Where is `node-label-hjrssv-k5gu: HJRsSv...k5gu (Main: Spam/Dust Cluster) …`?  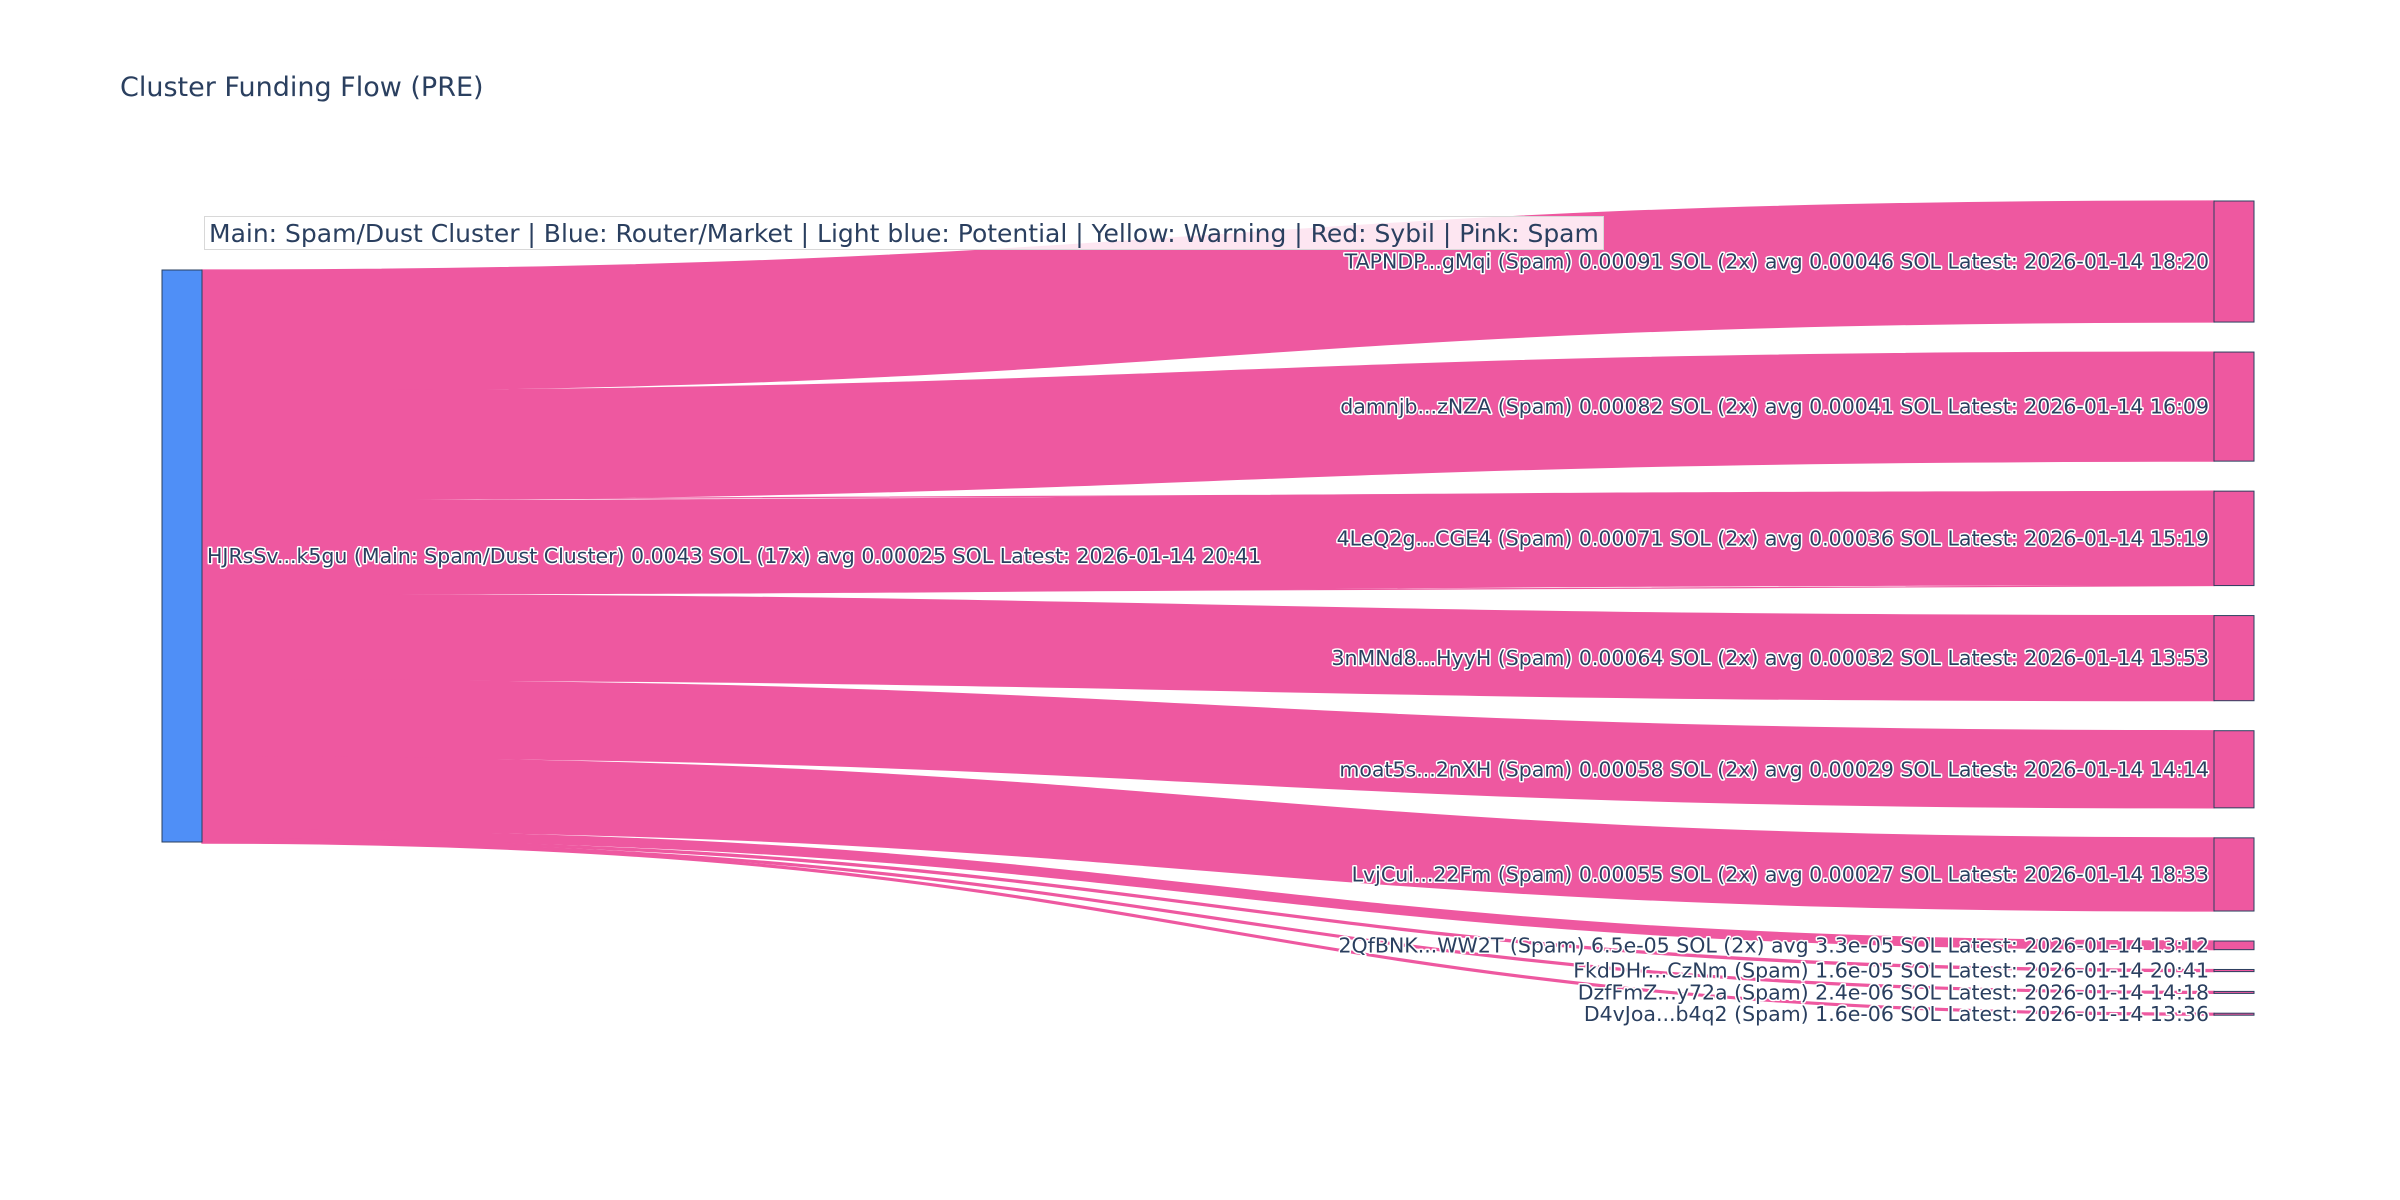
node-label-hjrssv-k5gu: HJRsSv...k5gu (Main: Spam/Dust Cluster) … is located at coordinates (734, 556).